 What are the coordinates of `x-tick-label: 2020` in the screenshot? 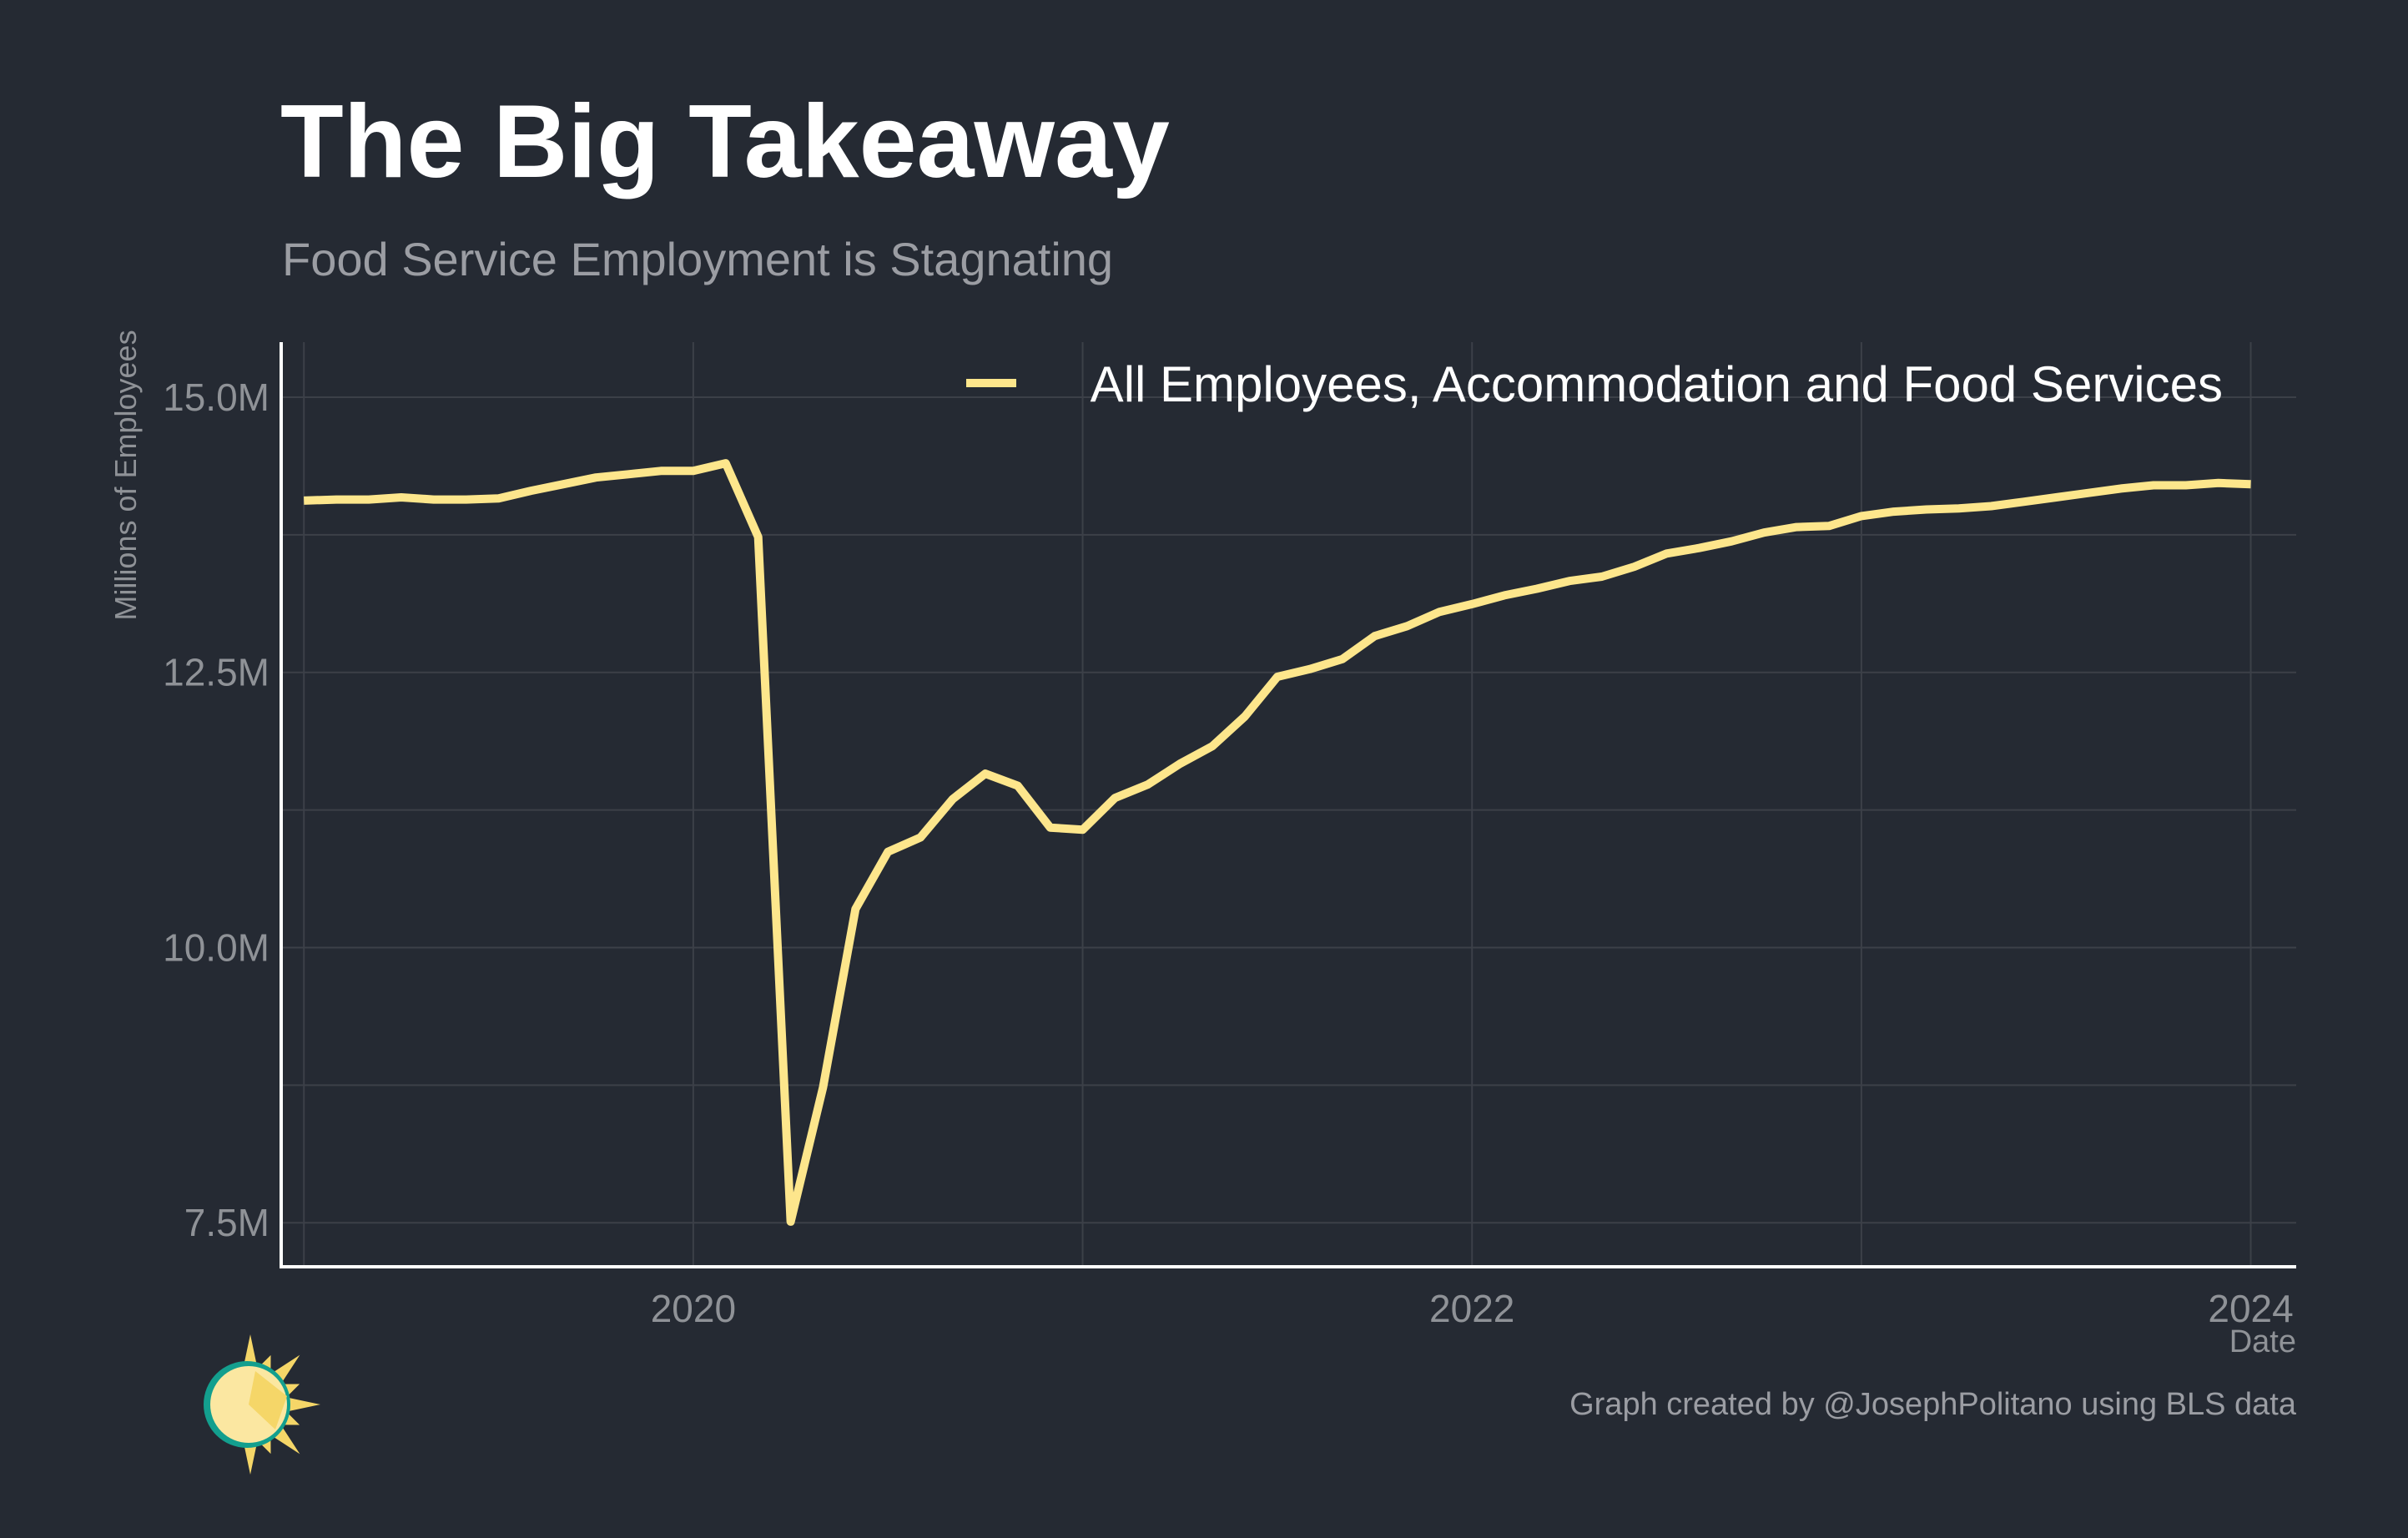 It's located at (693, 1308).